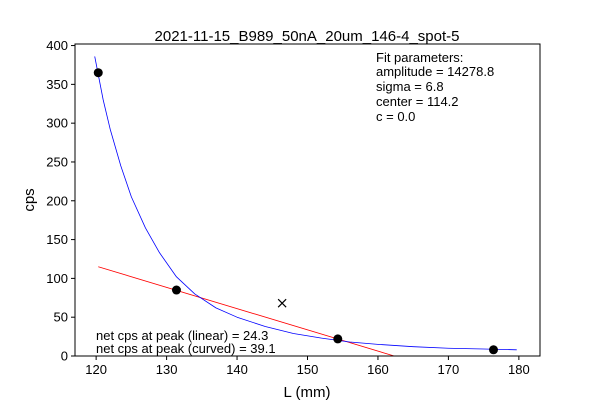 This screenshot has width=600, height=400. Describe the element at coordinates (64, 356) in the screenshot. I see `y-tick-label: 0` at that location.